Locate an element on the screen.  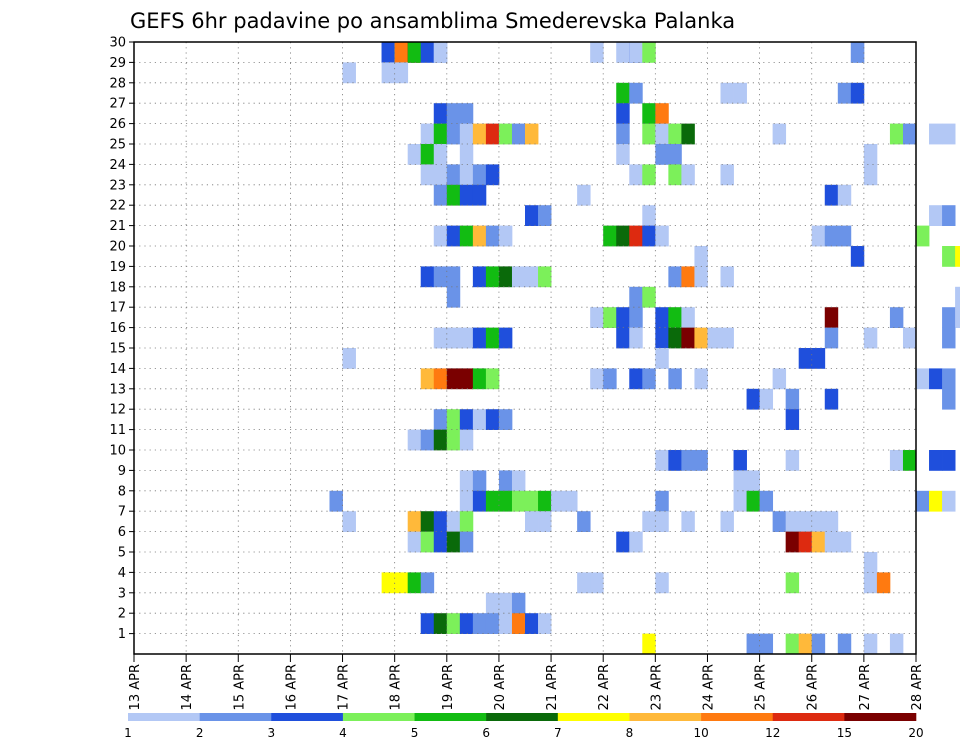
y-tick-label: 18 is located at coordinates (117, 287).